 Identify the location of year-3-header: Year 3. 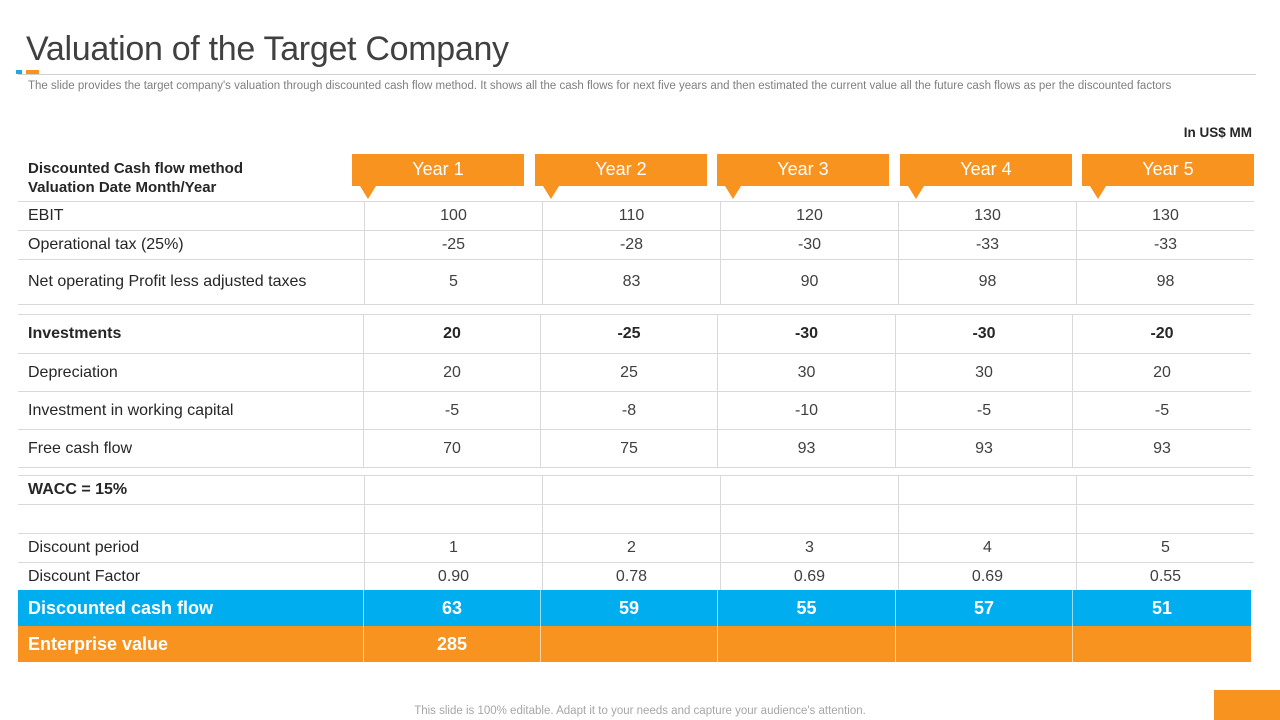
(803, 176).